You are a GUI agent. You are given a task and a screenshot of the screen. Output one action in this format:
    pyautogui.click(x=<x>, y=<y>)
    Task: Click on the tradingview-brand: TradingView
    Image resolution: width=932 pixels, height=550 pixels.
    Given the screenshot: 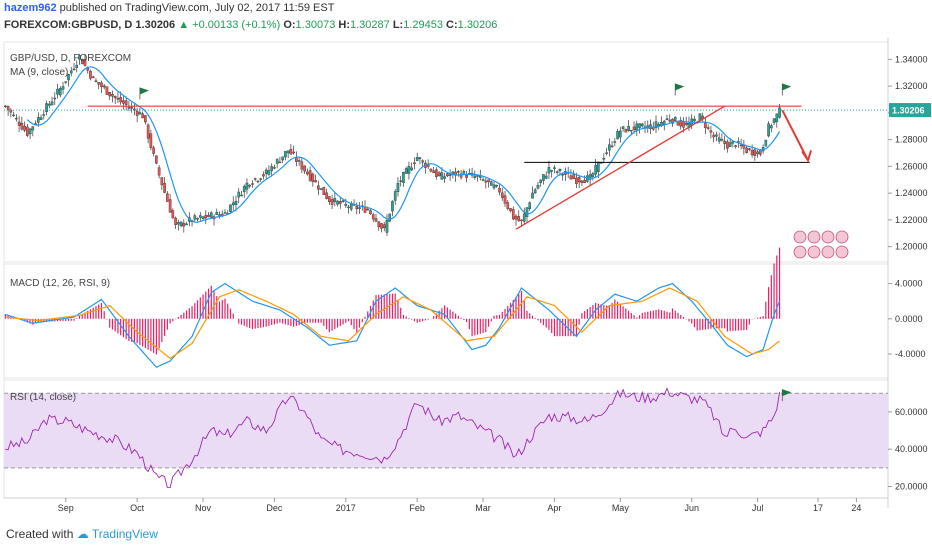 What is the action you would take?
    pyautogui.click(x=124, y=534)
    